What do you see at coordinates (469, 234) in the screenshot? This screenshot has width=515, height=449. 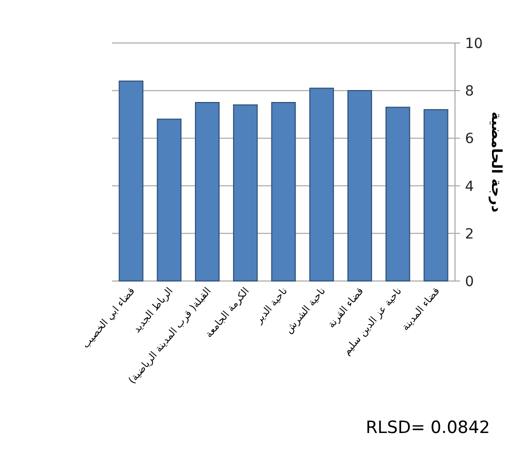 I see `y-tick-label: 2` at bounding box center [469, 234].